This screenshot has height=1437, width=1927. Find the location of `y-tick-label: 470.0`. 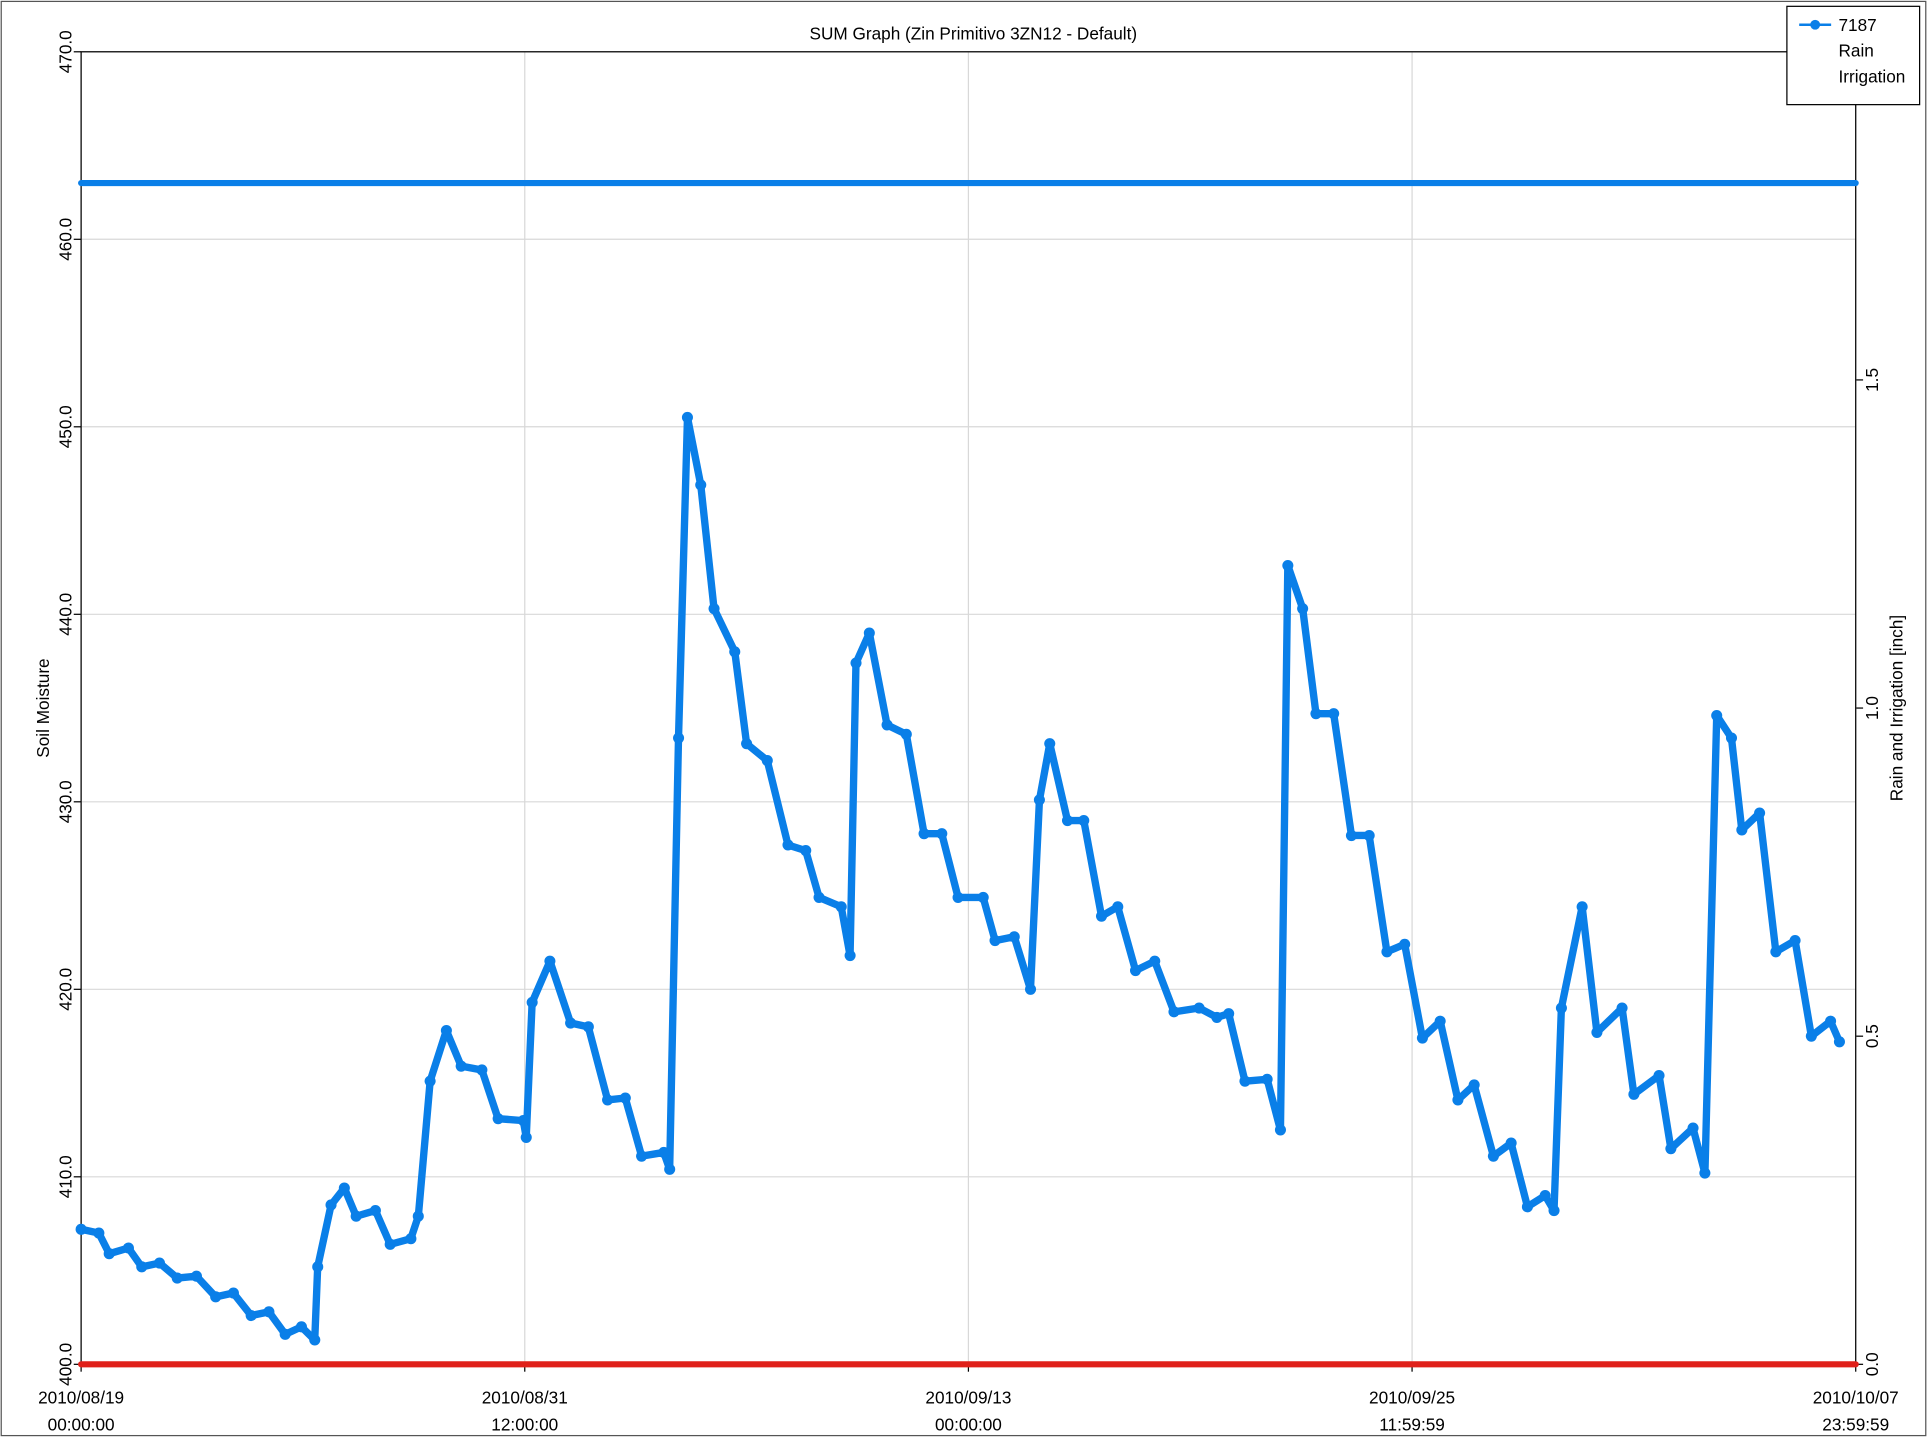

y-tick-label: 470.0 is located at coordinates (65, 51).